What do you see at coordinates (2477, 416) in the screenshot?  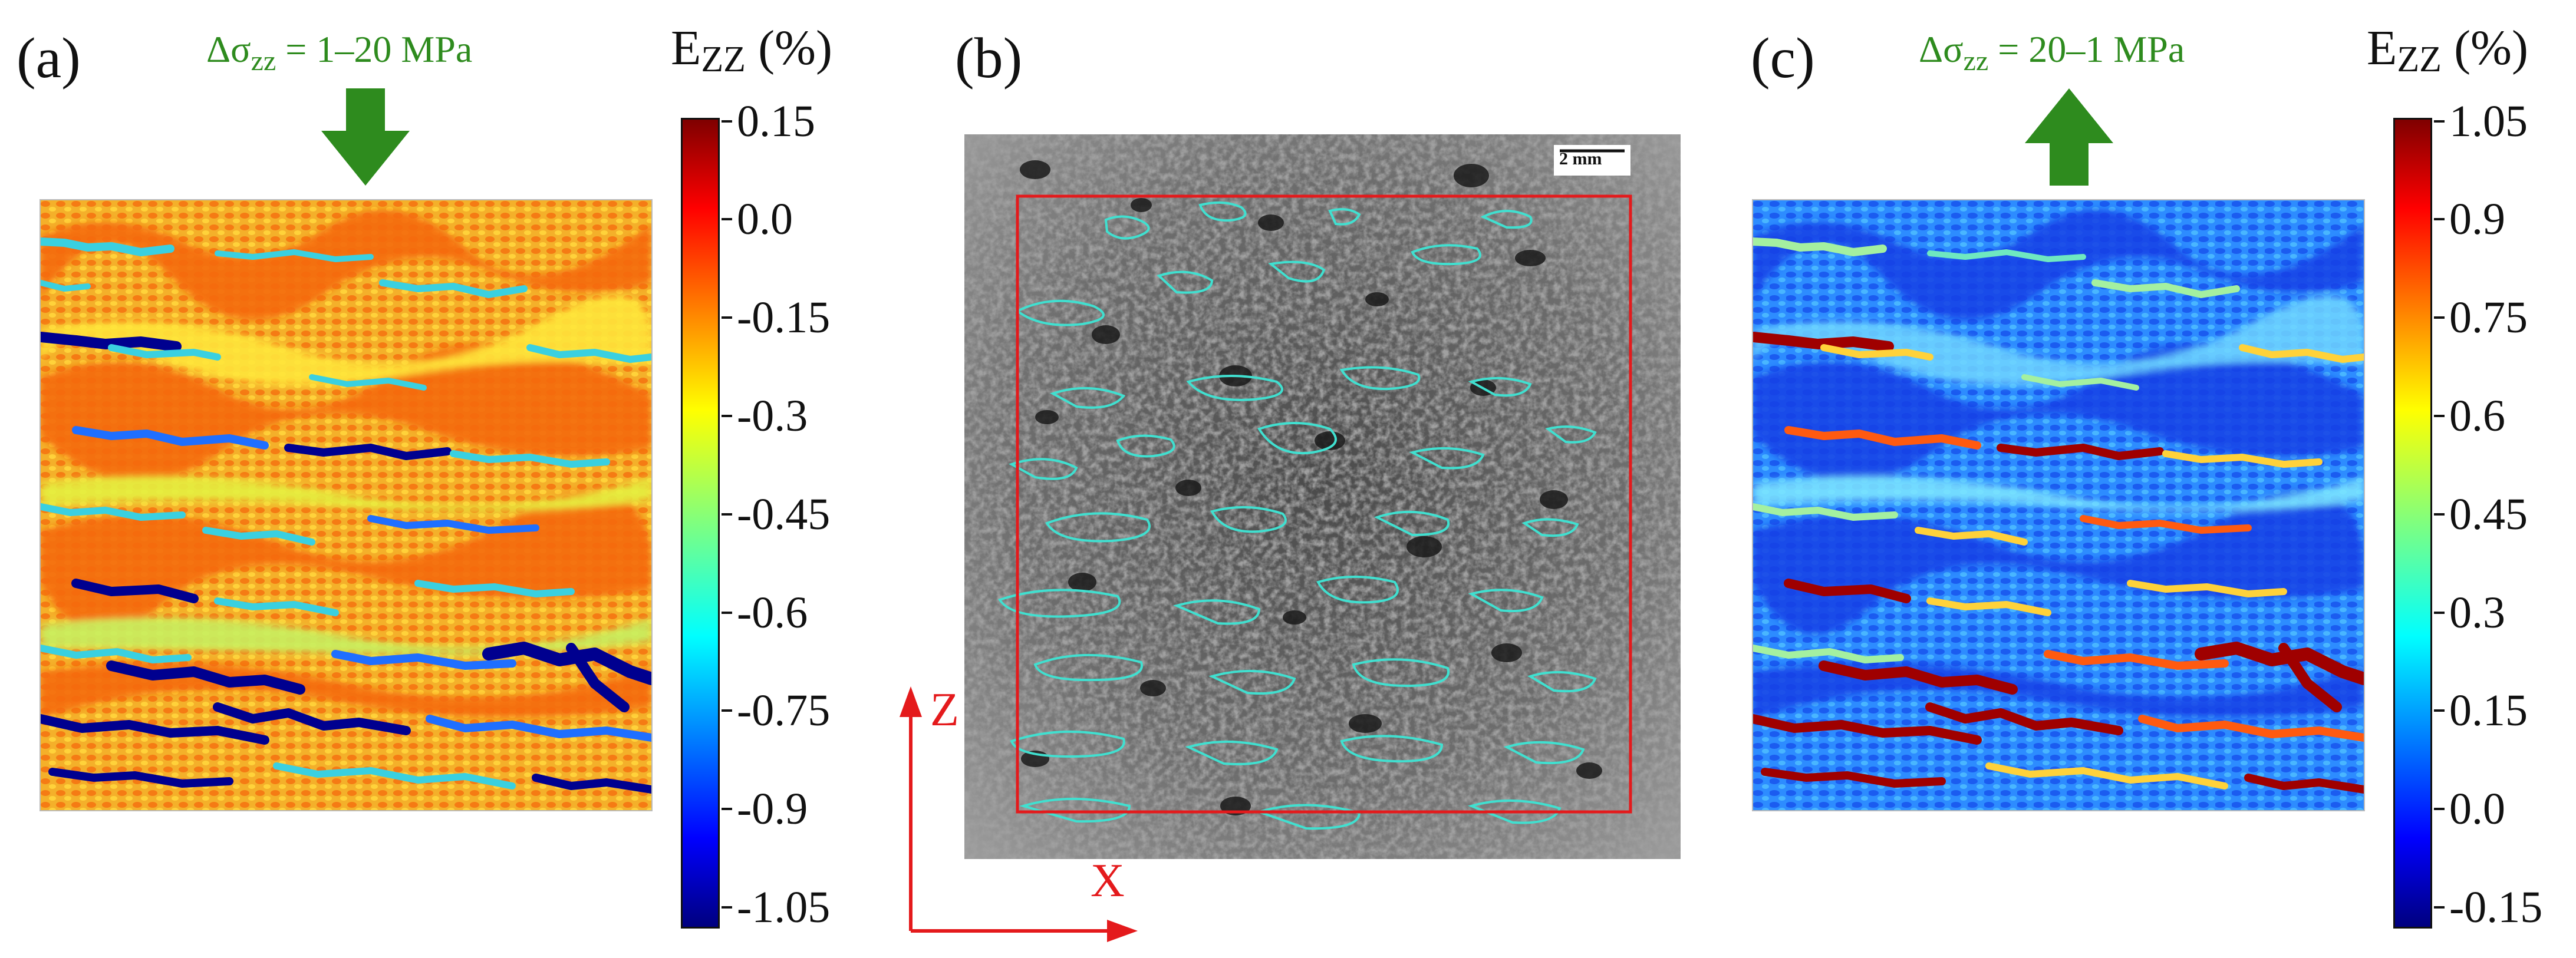 I see `colorbar-tick: 0.6` at bounding box center [2477, 416].